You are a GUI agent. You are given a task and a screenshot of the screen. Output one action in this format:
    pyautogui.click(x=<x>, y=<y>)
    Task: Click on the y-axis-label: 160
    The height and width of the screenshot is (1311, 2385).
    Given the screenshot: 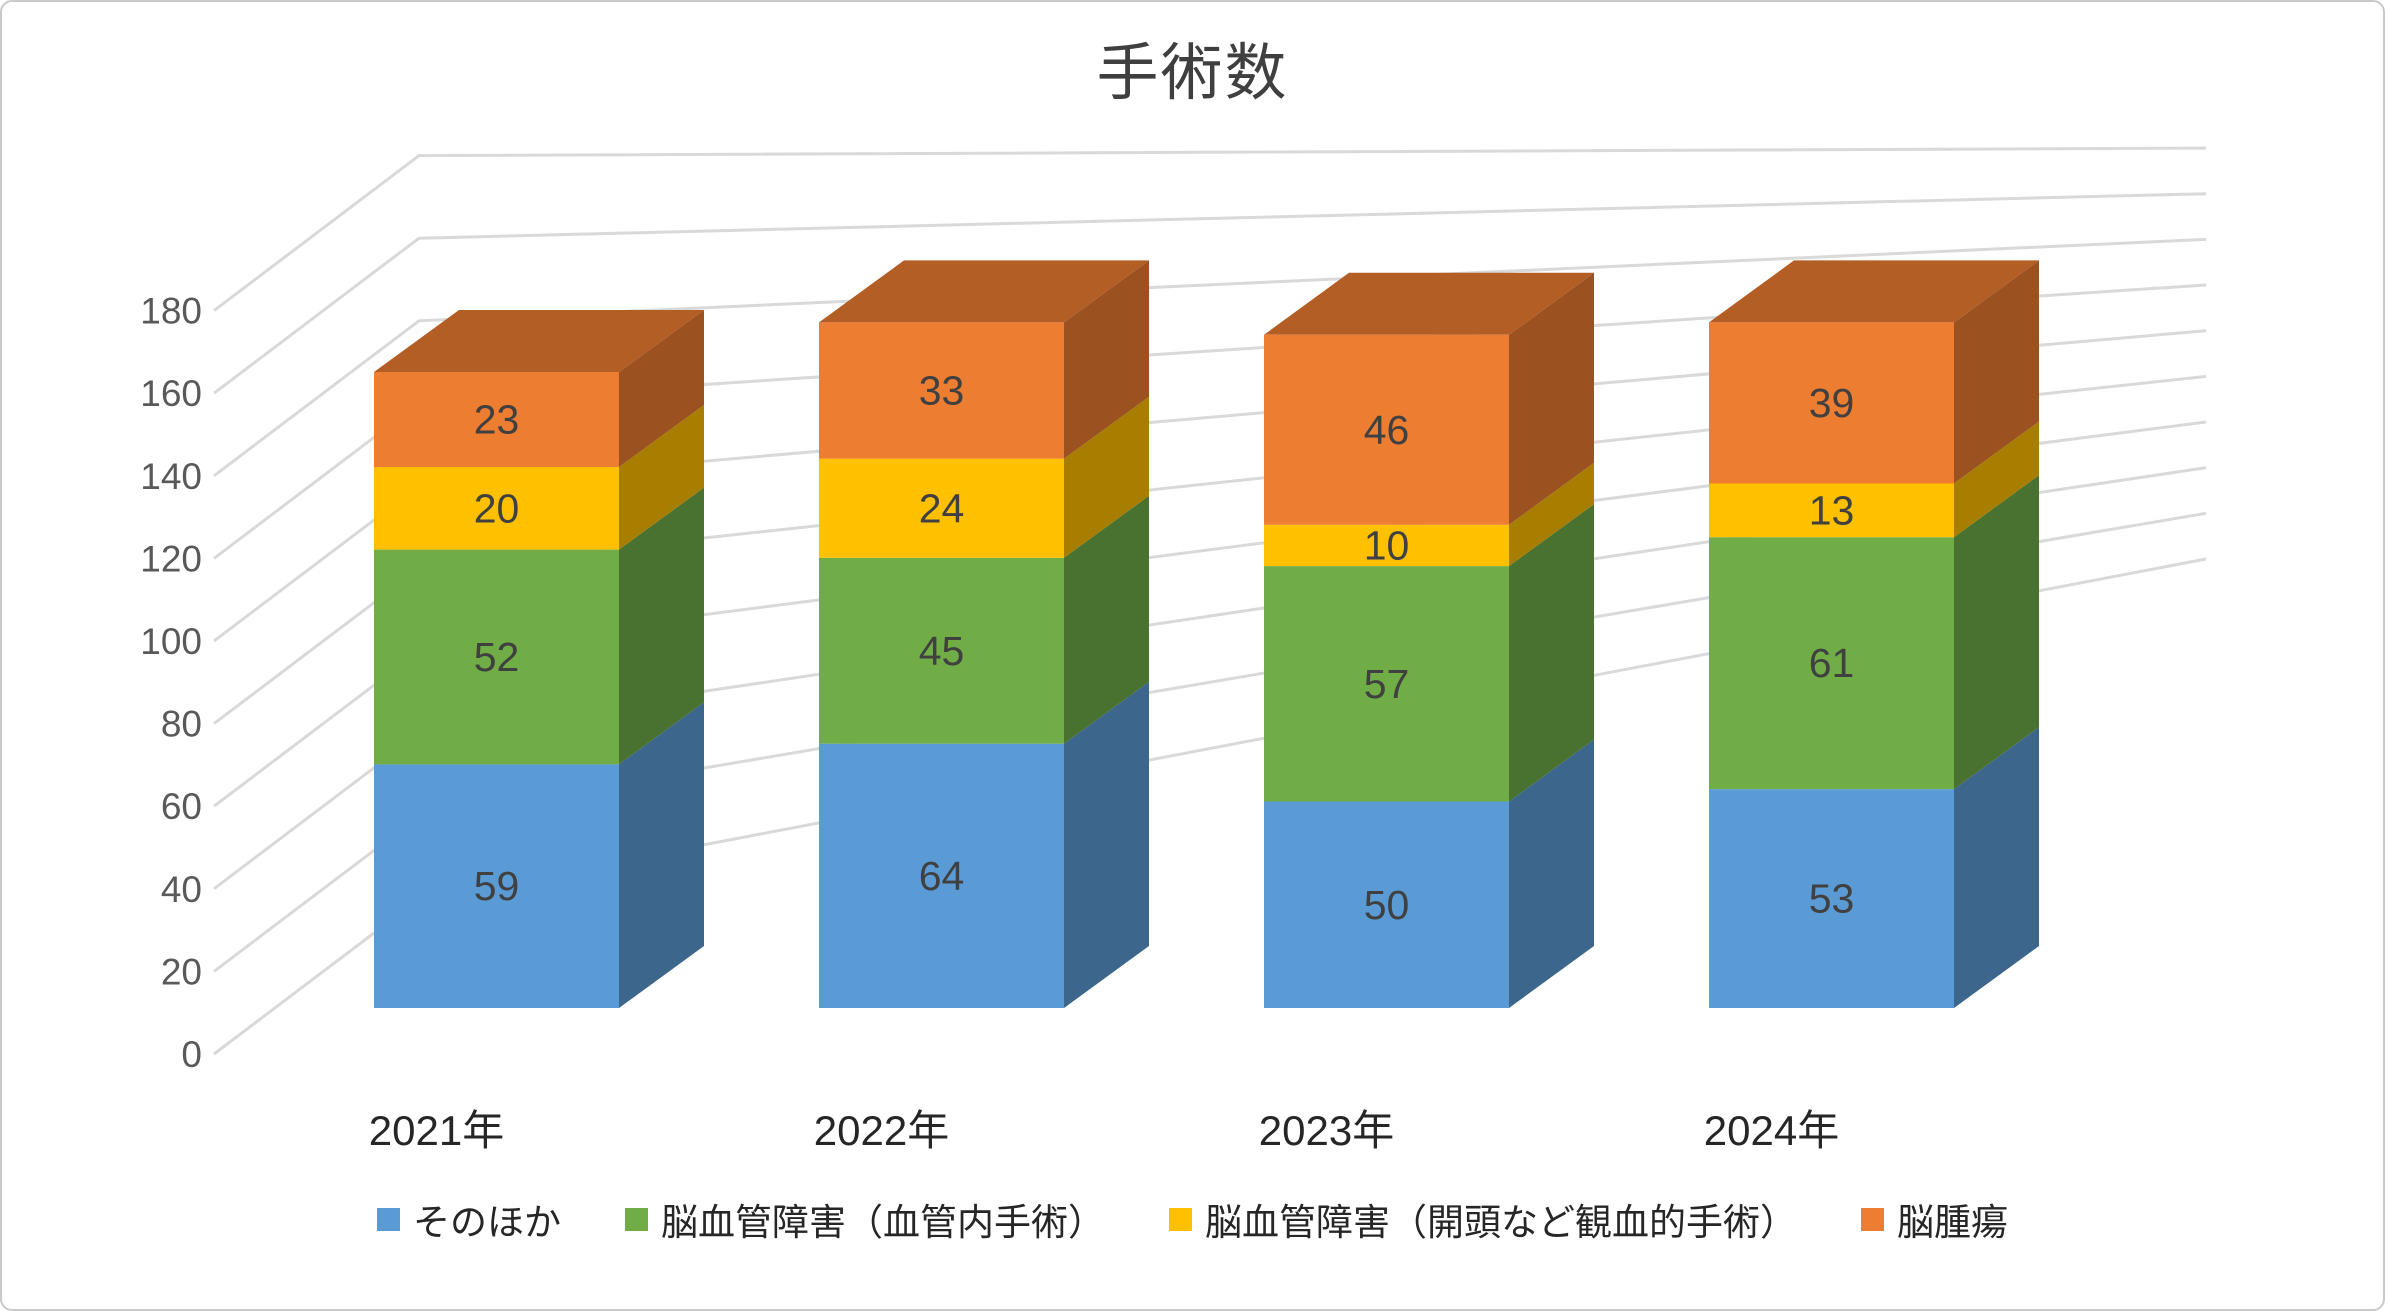 What is the action you would take?
    pyautogui.click(x=171, y=393)
    